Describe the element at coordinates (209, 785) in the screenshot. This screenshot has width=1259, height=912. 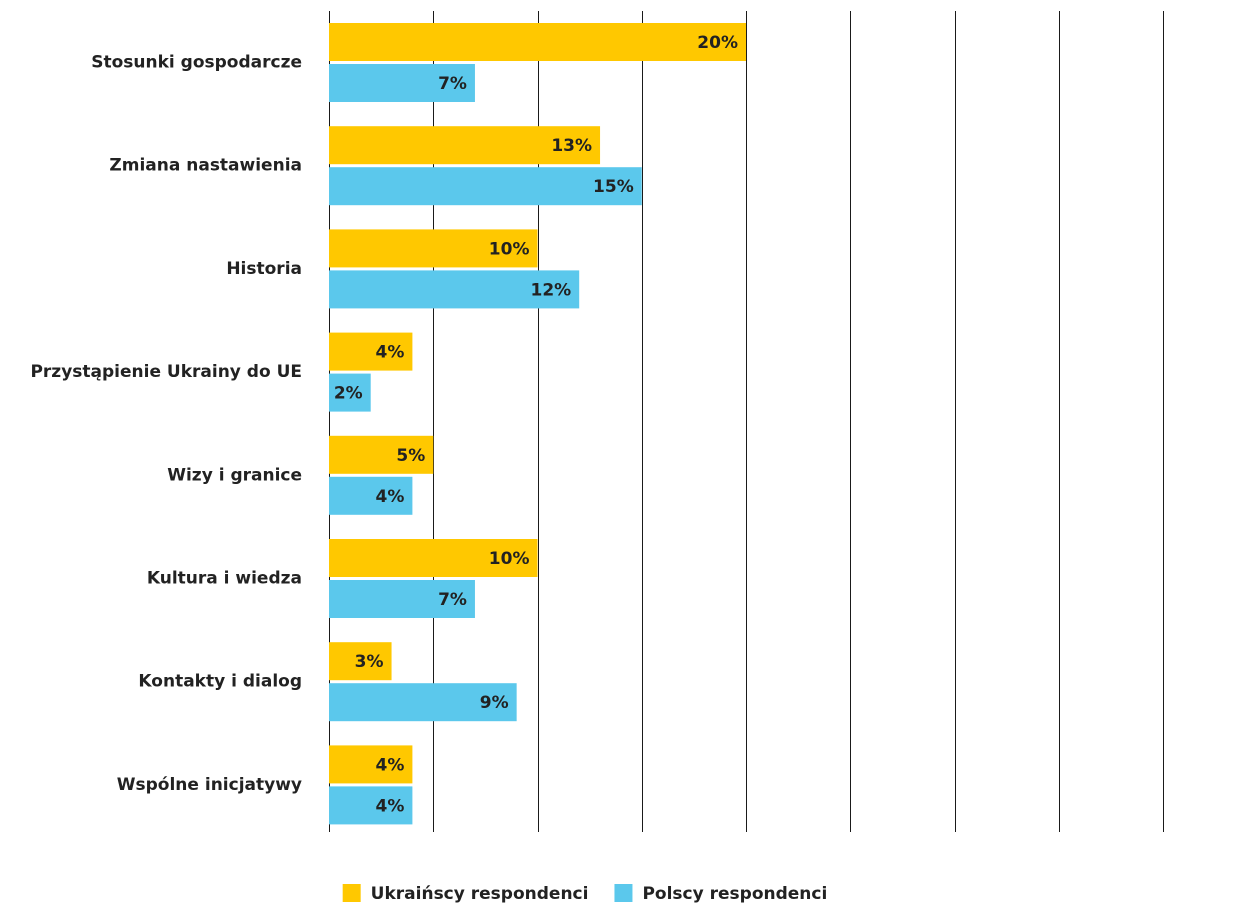
I see `category-label: Wspólne inicjatywy` at that location.